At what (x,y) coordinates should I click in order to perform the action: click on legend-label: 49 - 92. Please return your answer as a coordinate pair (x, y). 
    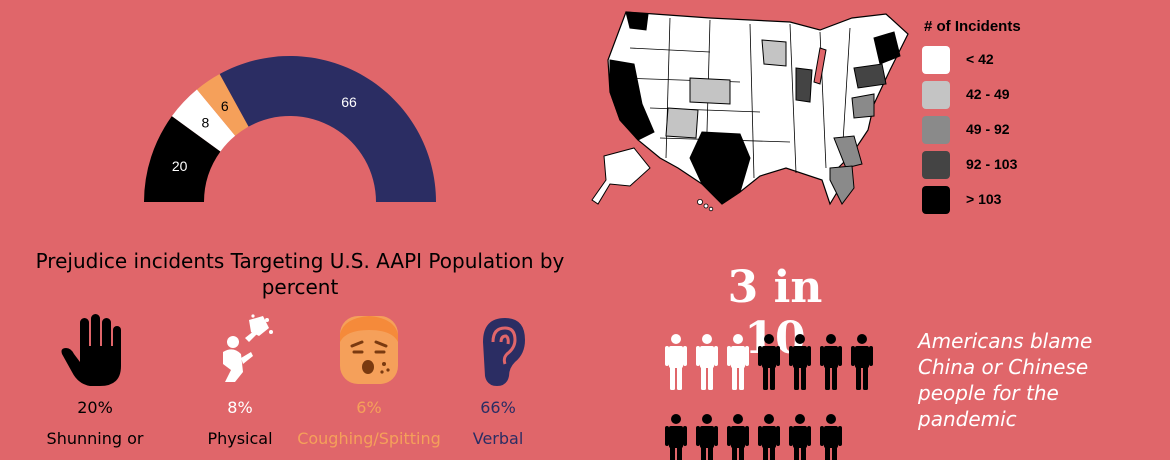
    Looking at the image, I should click on (988, 129).